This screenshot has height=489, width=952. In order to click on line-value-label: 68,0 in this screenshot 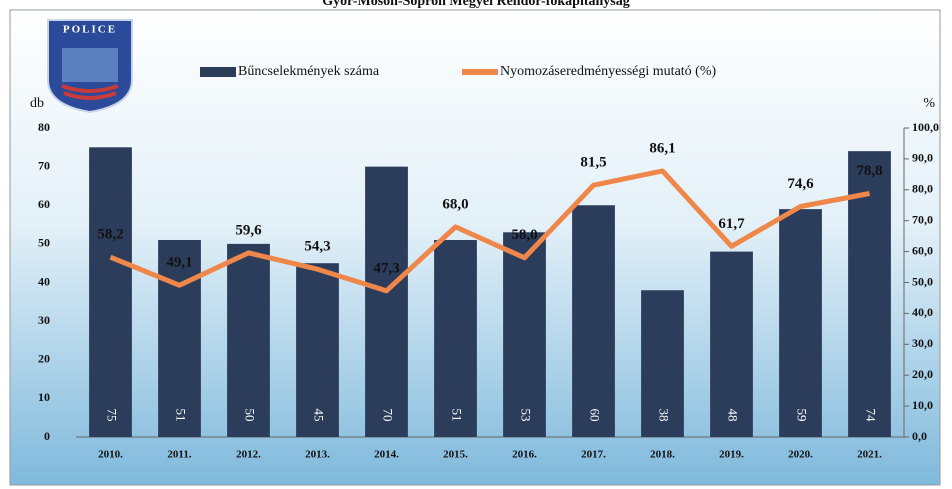, I will do `click(455, 204)`.